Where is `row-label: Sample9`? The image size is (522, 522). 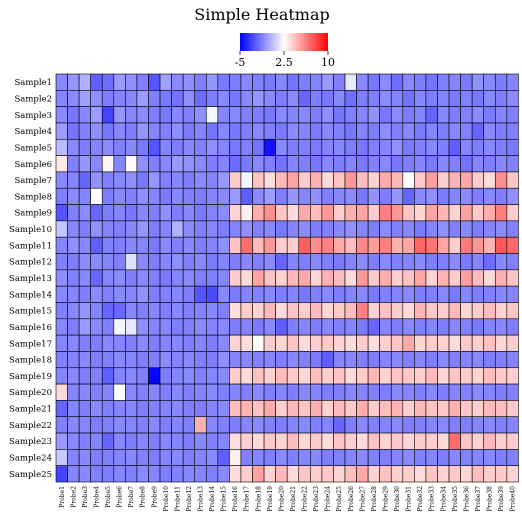 row-label: Sample9 is located at coordinates (33, 214).